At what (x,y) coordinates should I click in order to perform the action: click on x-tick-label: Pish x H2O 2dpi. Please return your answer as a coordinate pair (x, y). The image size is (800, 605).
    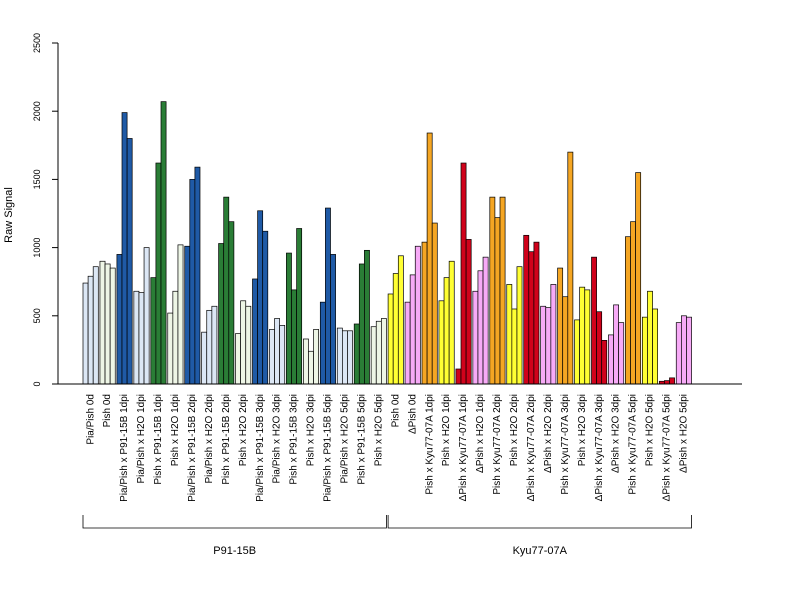
    Looking at the image, I should click on (243, 430).